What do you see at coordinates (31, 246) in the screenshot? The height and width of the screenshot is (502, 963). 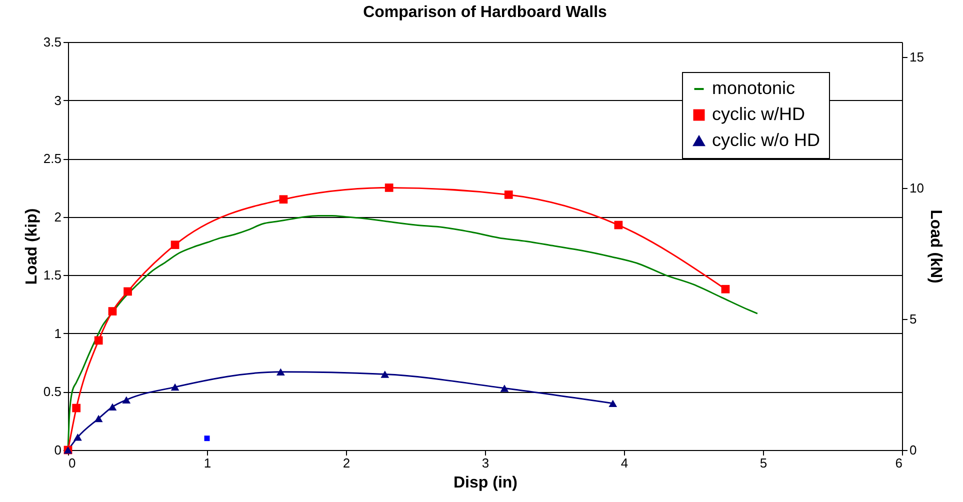 I see `y-axis-title: Load (kip)` at bounding box center [31, 246].